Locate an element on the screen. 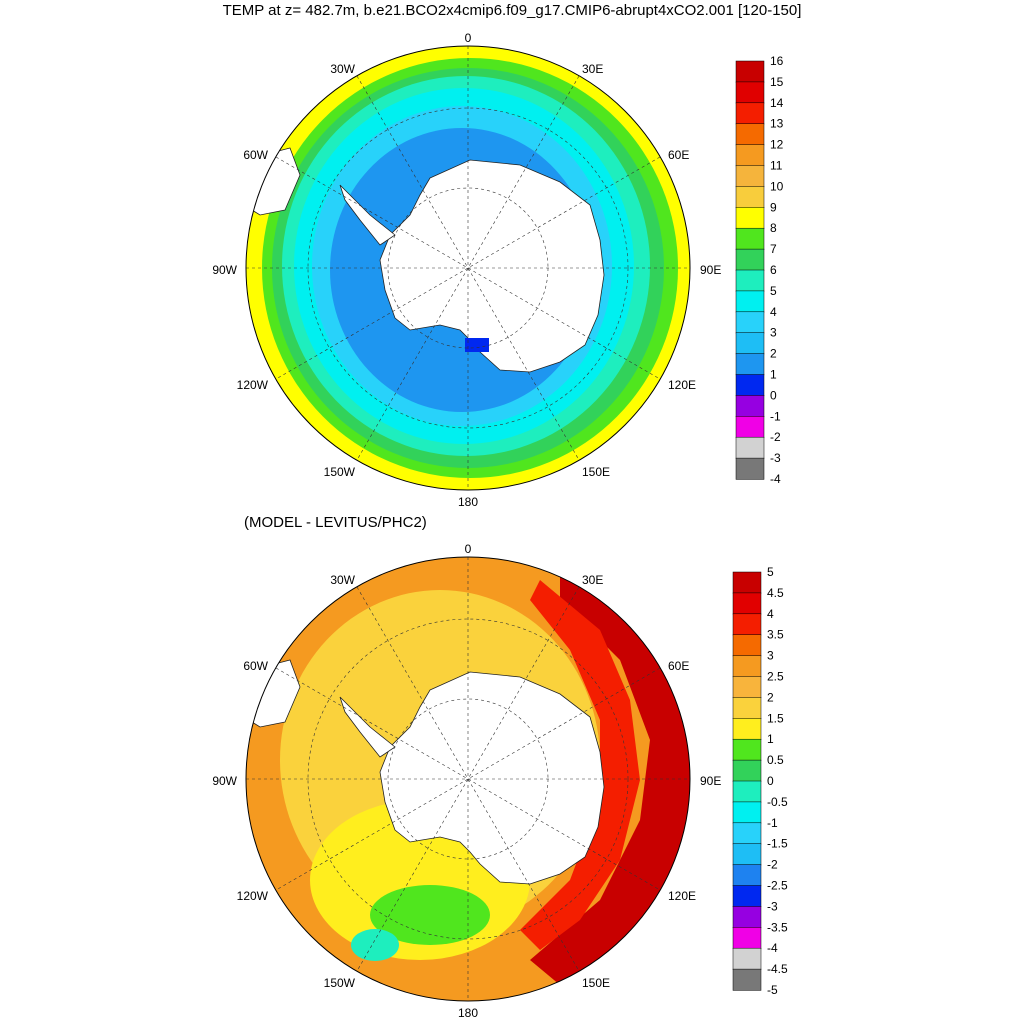  colorbar-tick-label: 2 is located at coordinates (770, 697).